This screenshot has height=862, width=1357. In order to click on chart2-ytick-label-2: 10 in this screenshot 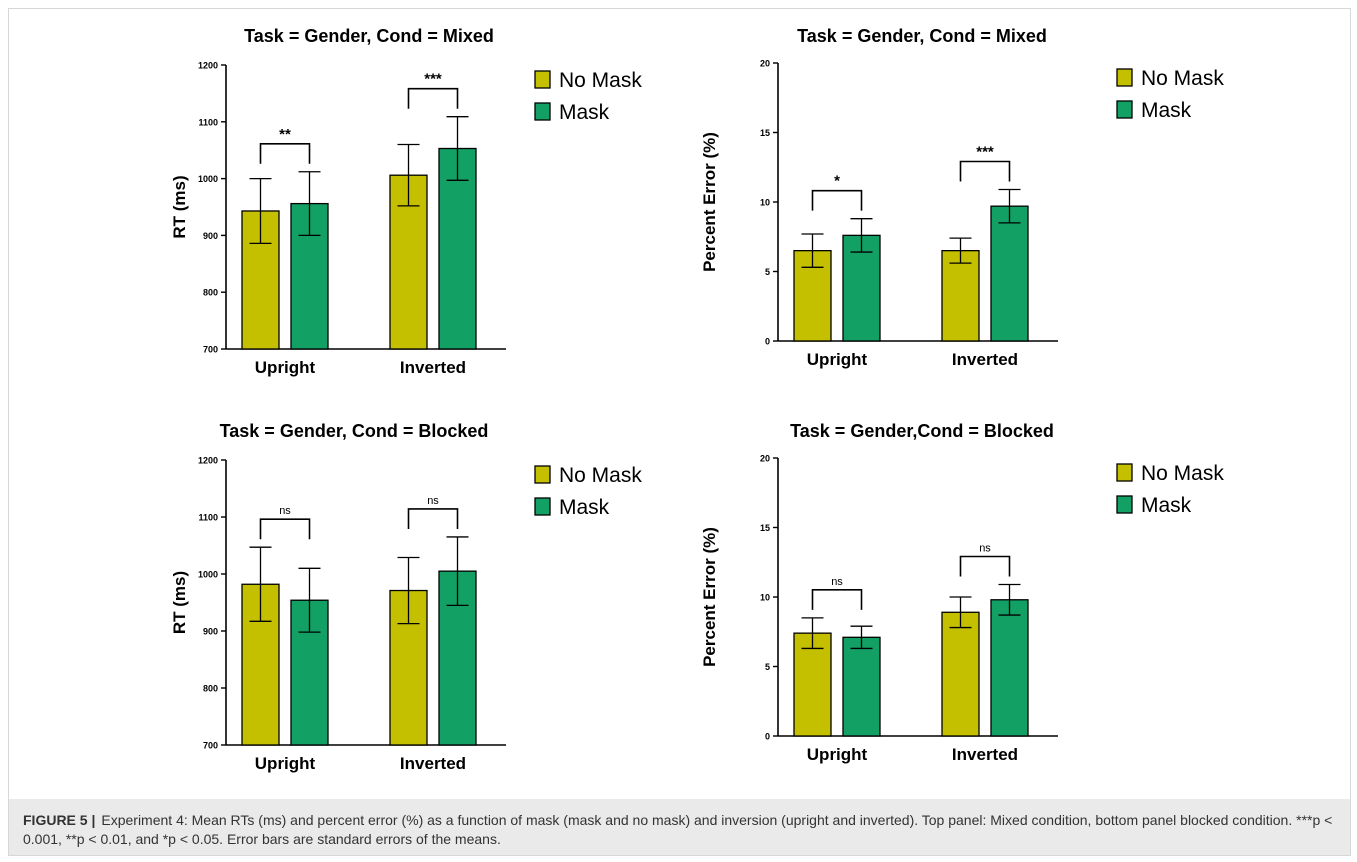, I will do `click(765, 203)`.